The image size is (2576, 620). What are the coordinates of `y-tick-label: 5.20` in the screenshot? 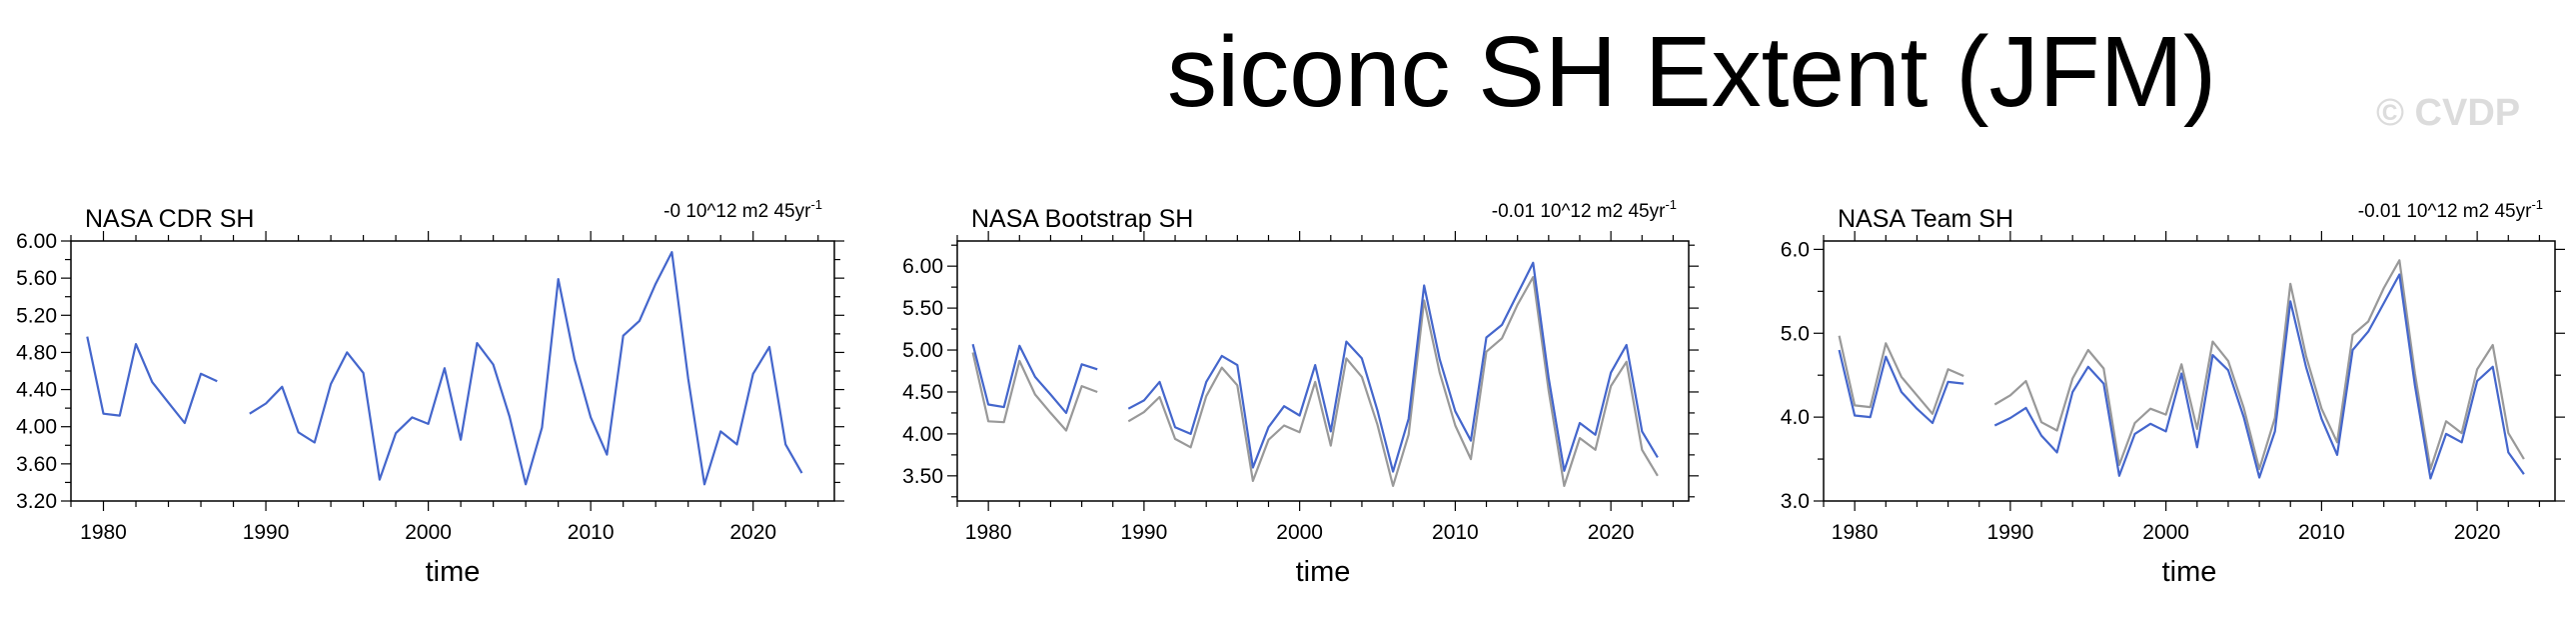 It's located at (36, 315).